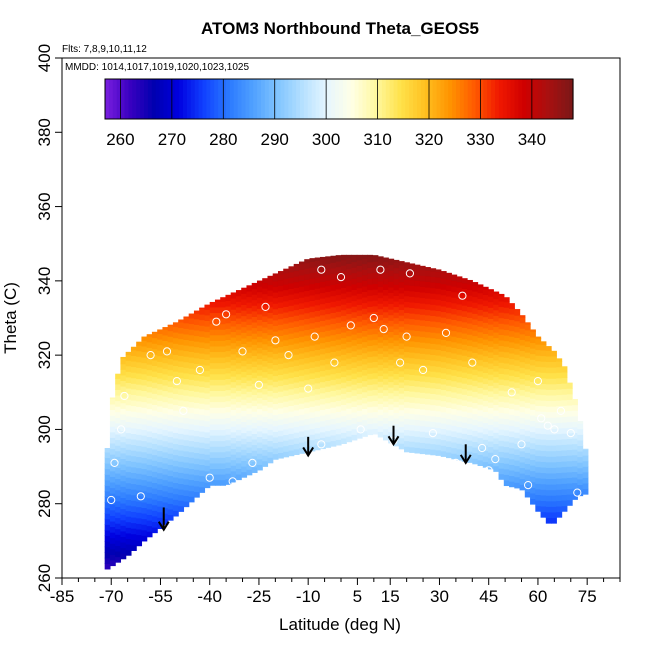  I want to click on observation-point, so click(334, 362).